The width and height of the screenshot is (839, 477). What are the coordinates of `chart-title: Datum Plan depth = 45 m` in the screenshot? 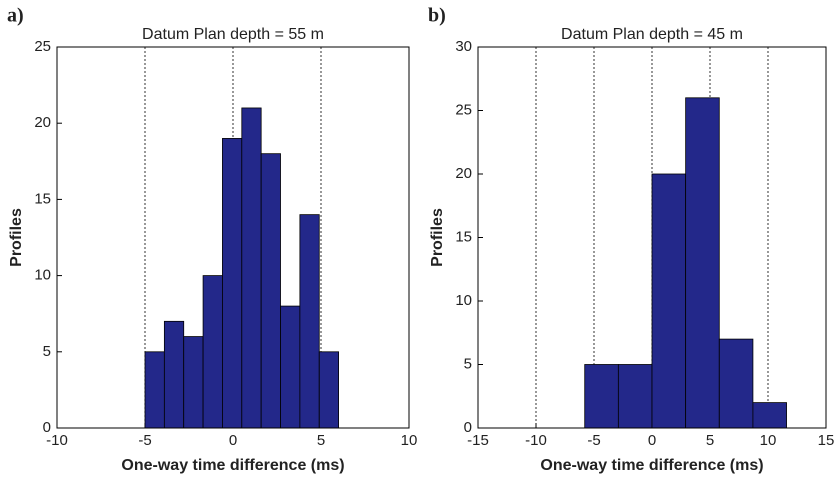 It's located at (652, 34).